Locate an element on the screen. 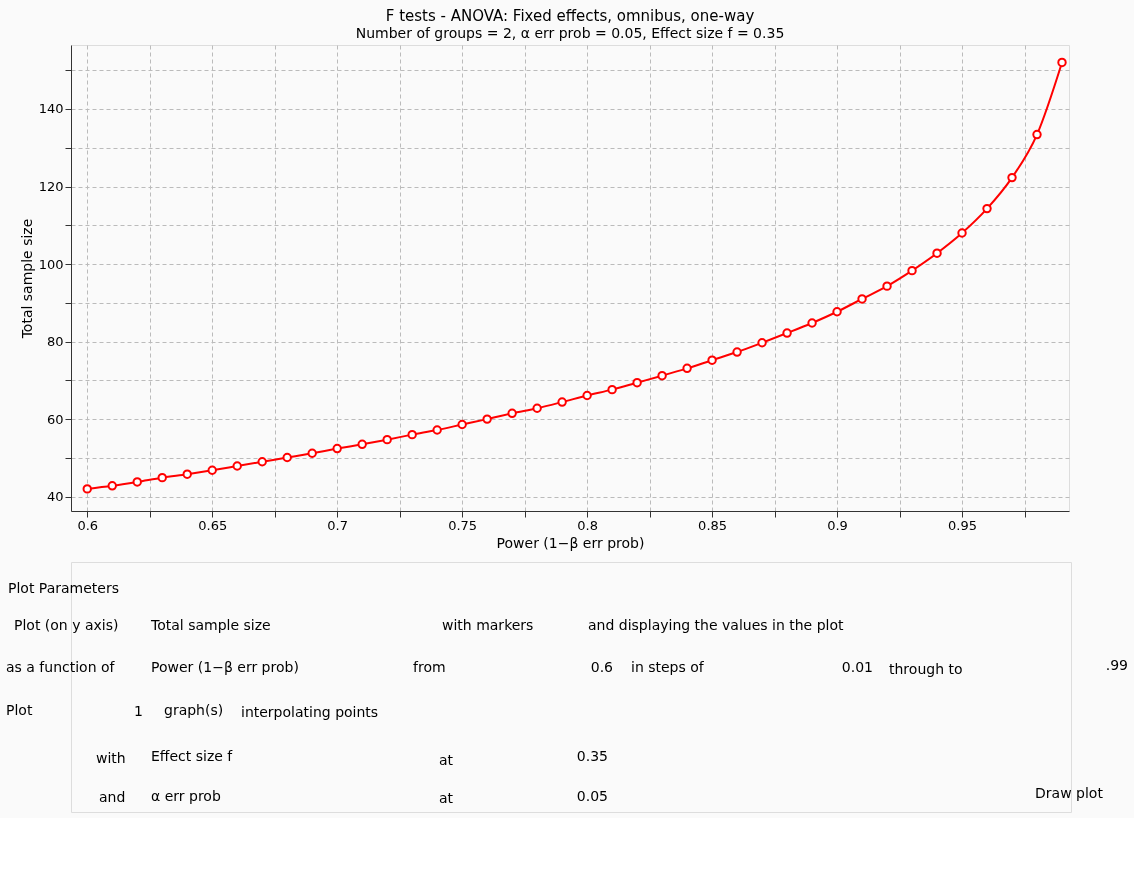 The height and width of the screenshot is (888, 1144). text: with markers is located at coordinates (488, 625).